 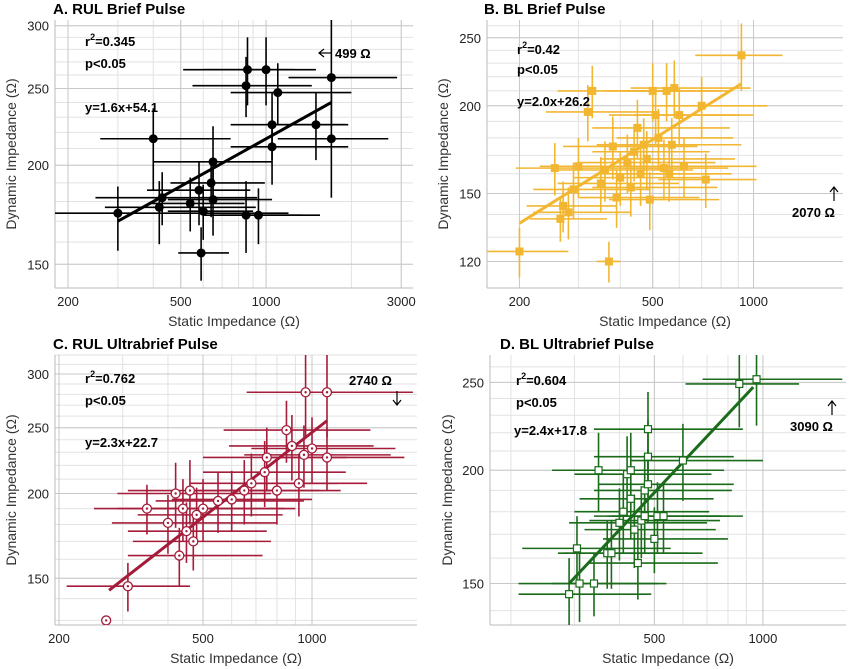 I want to click on chart-title: C. RUL Ultrabrief Pulse, so click(x=135, y=344).